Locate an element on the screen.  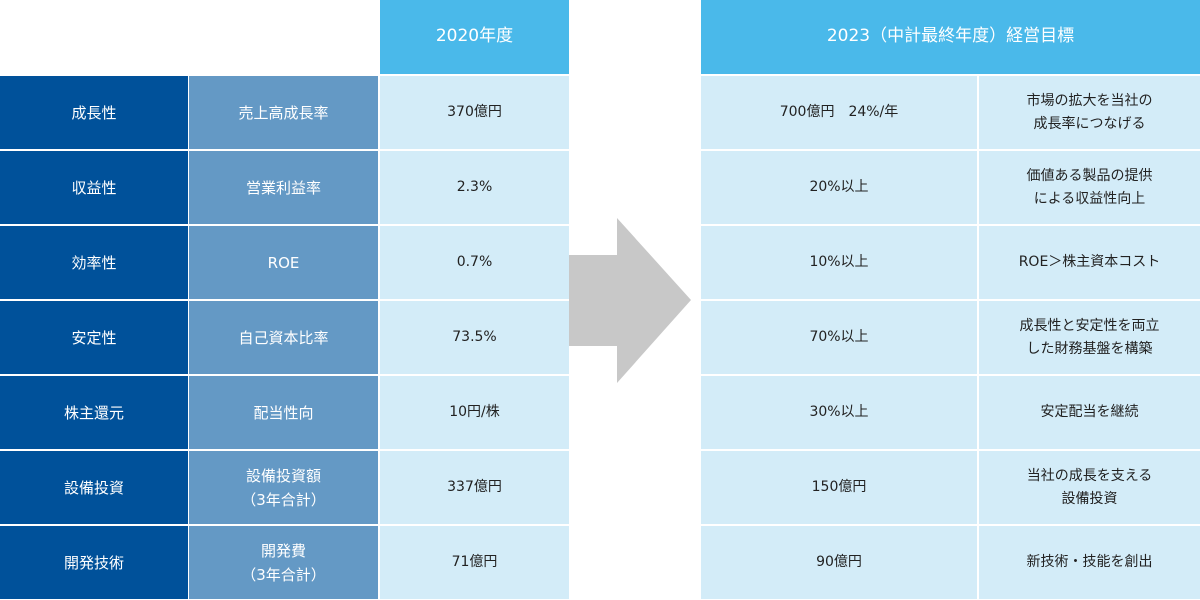
metric-cell: 売上高成長率 is located at coordinates (283, 112).